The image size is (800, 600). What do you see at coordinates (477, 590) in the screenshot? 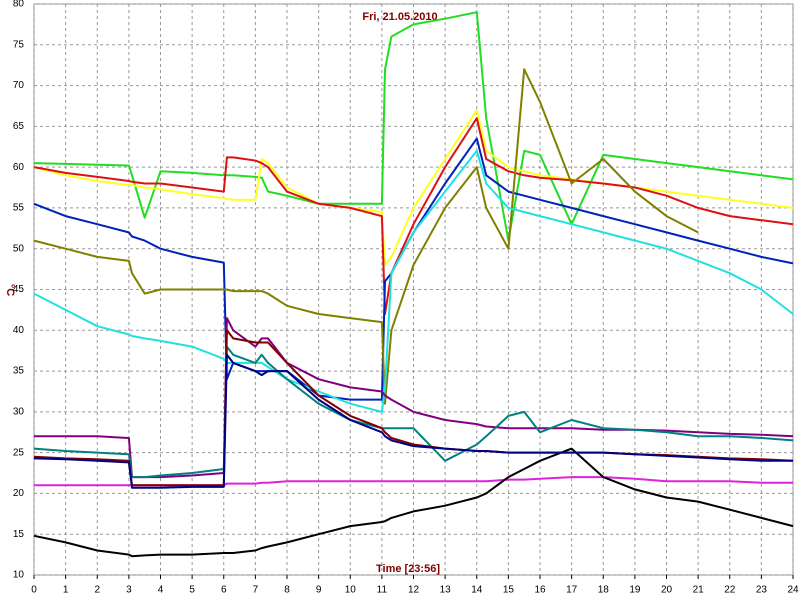
I see `x-tick-label: 14` at bounding box center [477, 590].